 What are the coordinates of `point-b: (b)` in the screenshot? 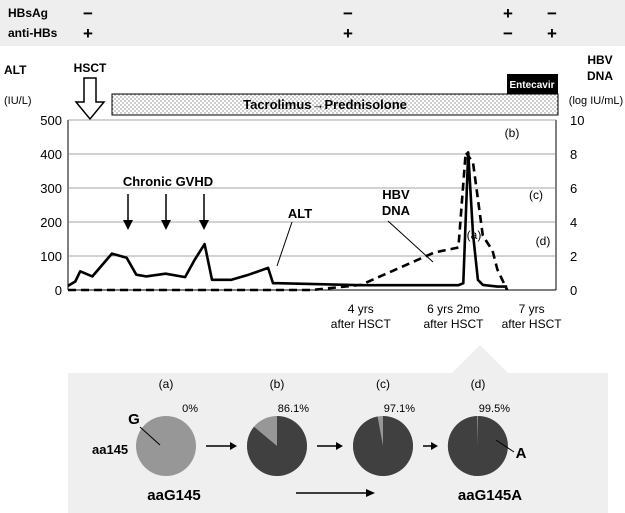 It's located at (512, 133).